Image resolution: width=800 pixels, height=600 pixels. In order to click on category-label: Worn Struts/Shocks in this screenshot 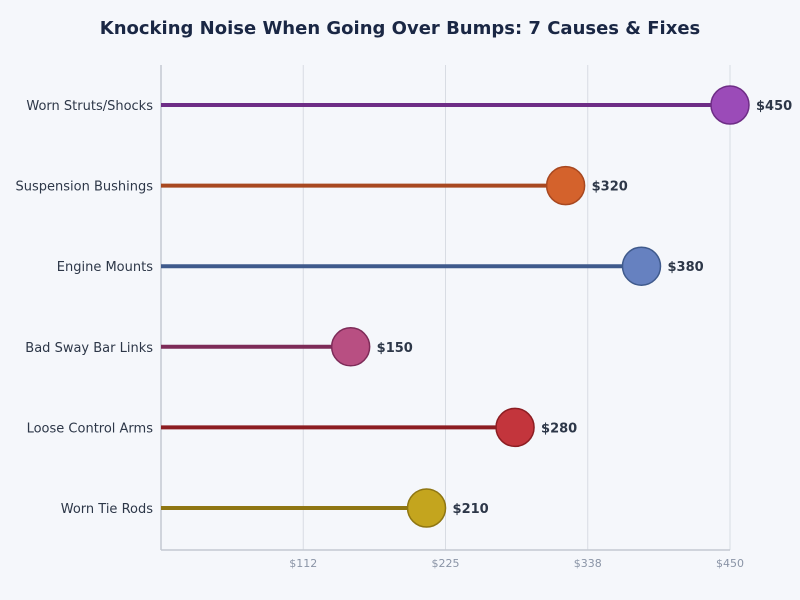, I will do `click(89, 106)`.